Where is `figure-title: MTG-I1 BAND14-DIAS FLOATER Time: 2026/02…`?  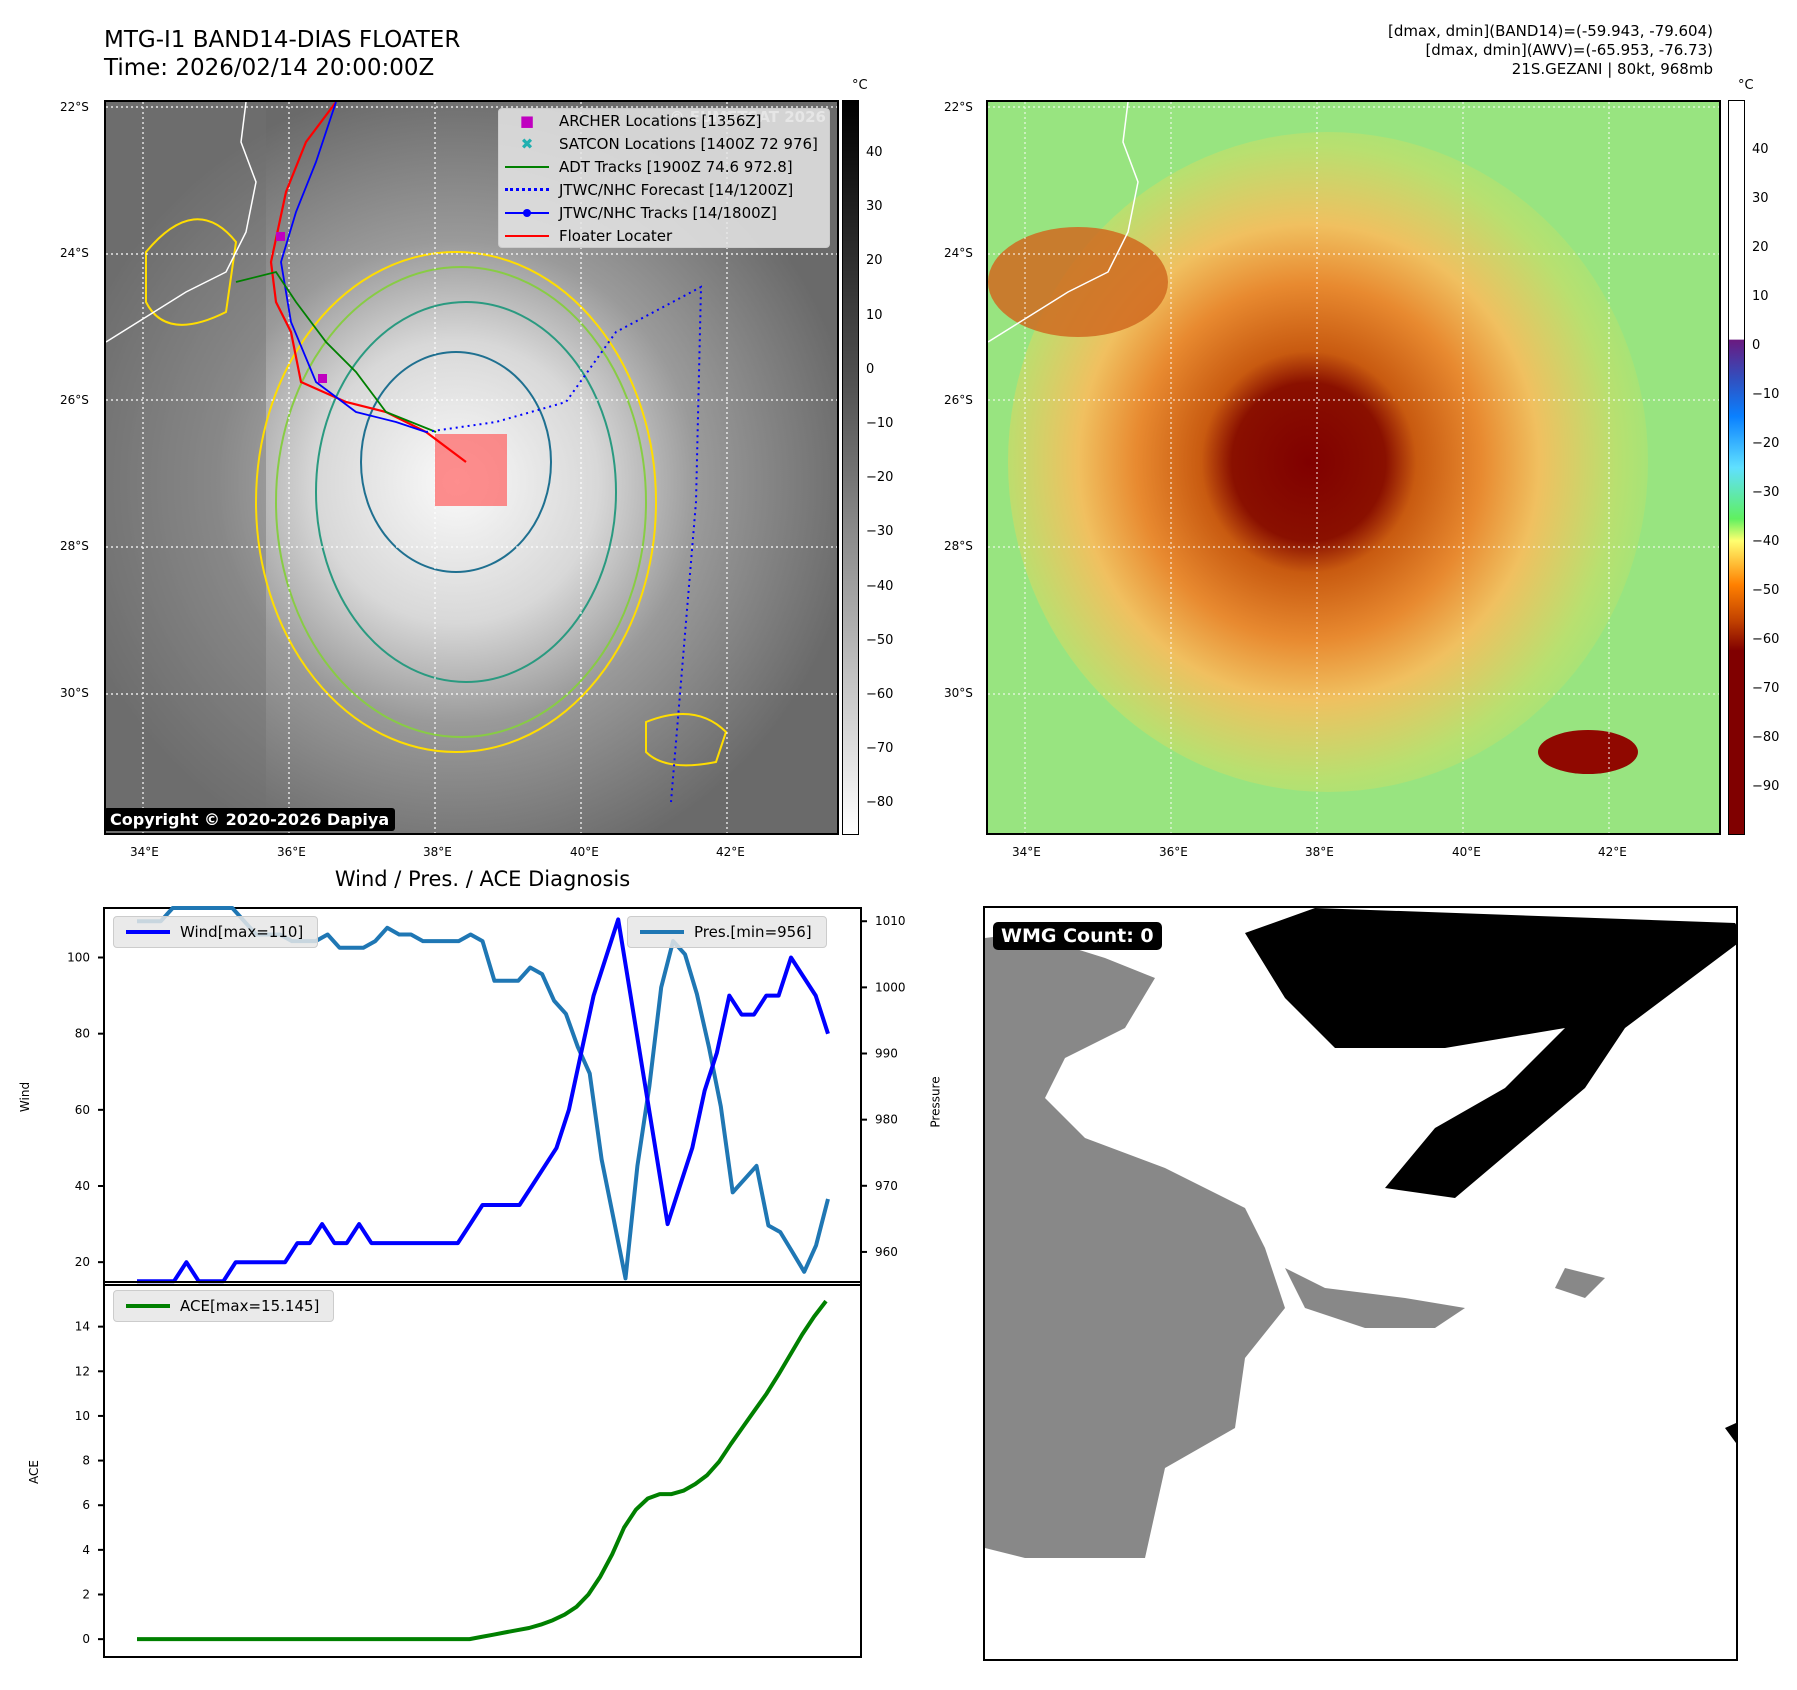
figure-title: MTG-I1 BAND14-DIAS FLOATER Time: 2026/02… is located at coordinates (282, 54).